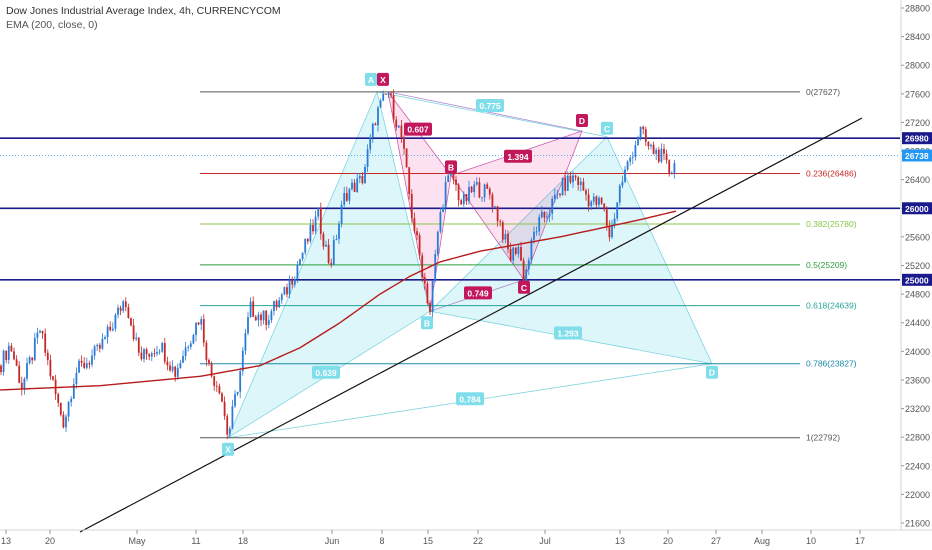  What do you see at coordinates (478, 541) in the screenshot?
I see `time-tick-label: 22` at bounding box center [478, 541].